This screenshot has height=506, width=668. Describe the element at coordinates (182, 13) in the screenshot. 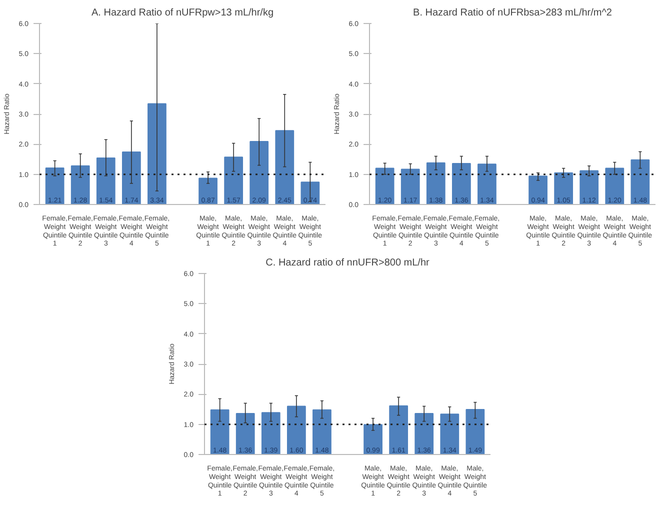

I see `chart-title: A. Hazard Ratio of nUFRpw>13 mL/hr/kg` at that location.